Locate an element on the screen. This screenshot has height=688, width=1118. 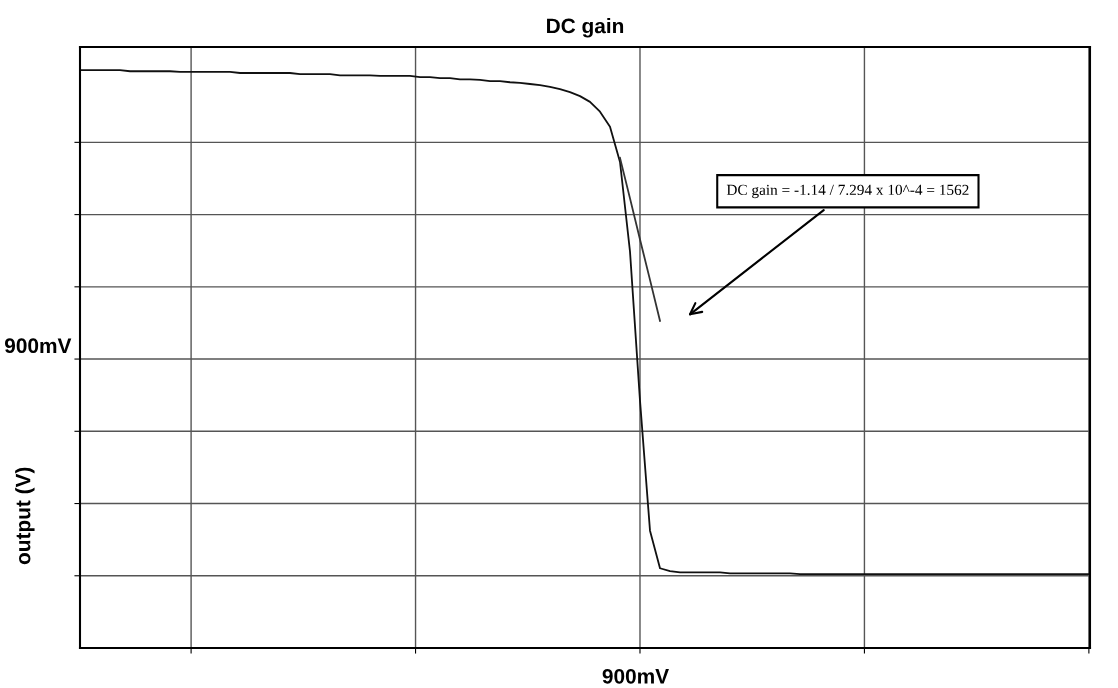
annotation: DC gain = -1.14 / 7.294 x 10^-4 = 1562 is located at coordinates (847, 191).